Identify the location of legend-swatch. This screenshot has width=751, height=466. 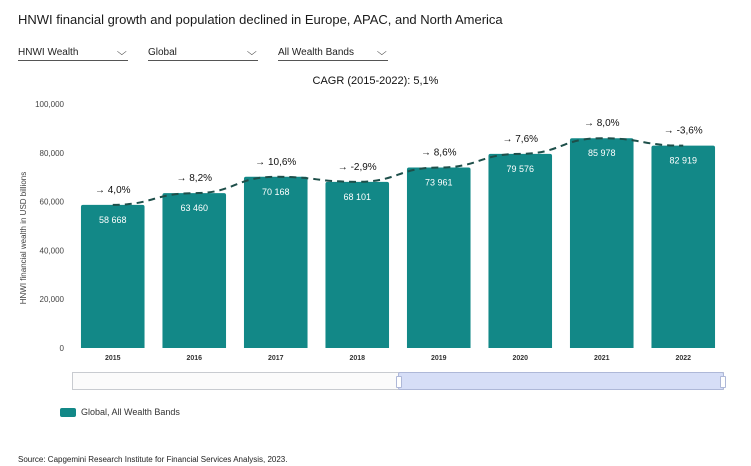
(68, 412).